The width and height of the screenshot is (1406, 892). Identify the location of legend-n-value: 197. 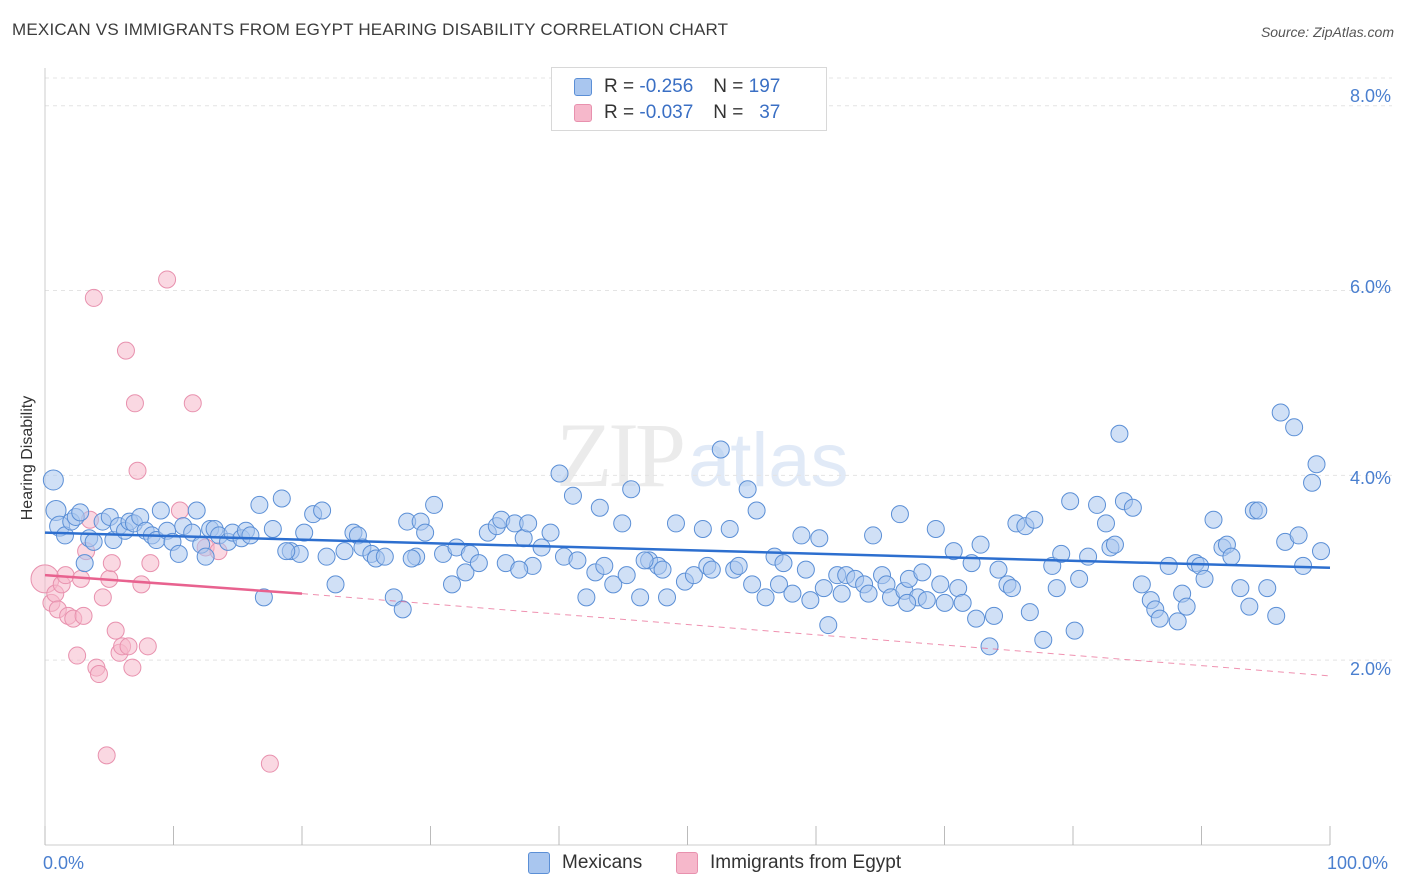
(764, 86).